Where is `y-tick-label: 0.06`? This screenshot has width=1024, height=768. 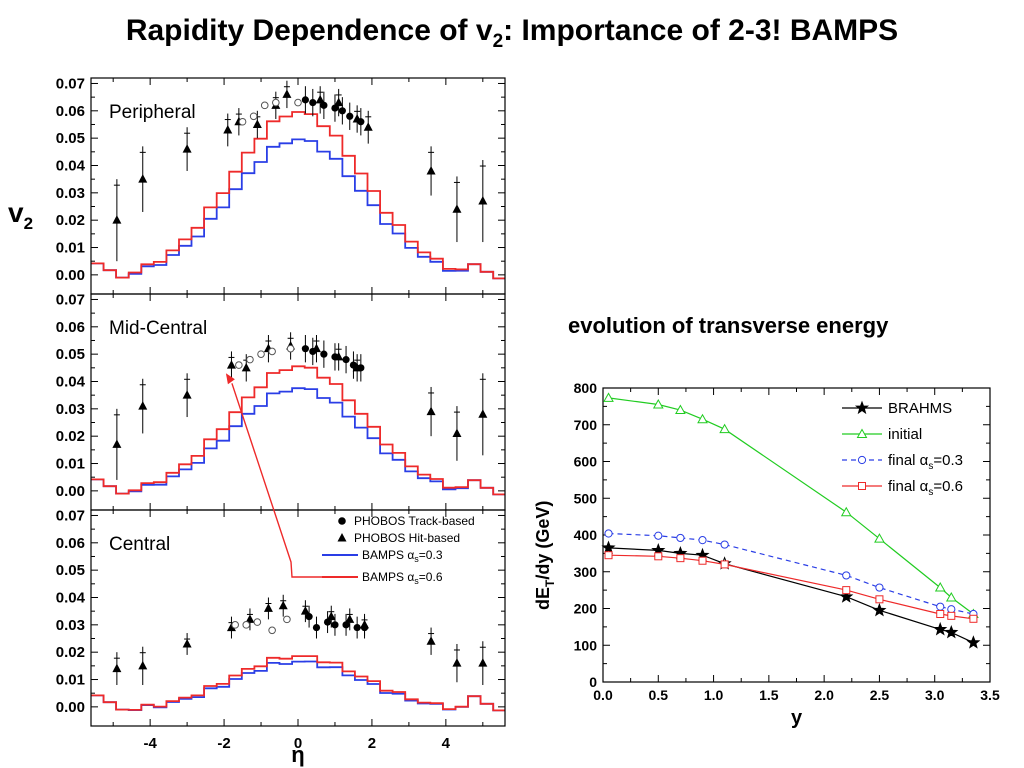 y-tick-label: 0.06 is located at coordinates (70, 111).